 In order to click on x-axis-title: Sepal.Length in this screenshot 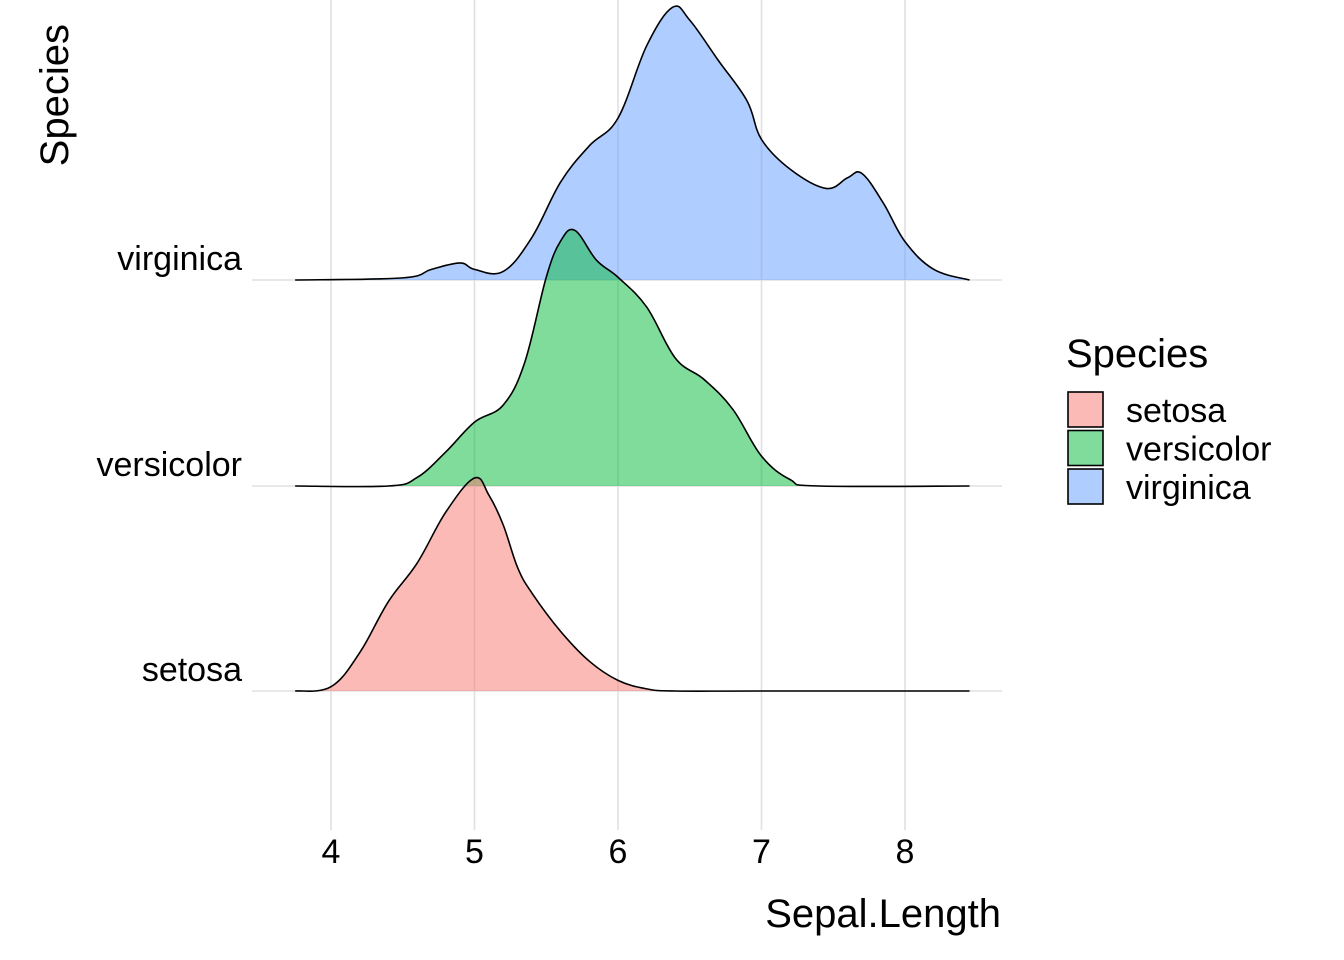, I will do `click(883, 914)`.